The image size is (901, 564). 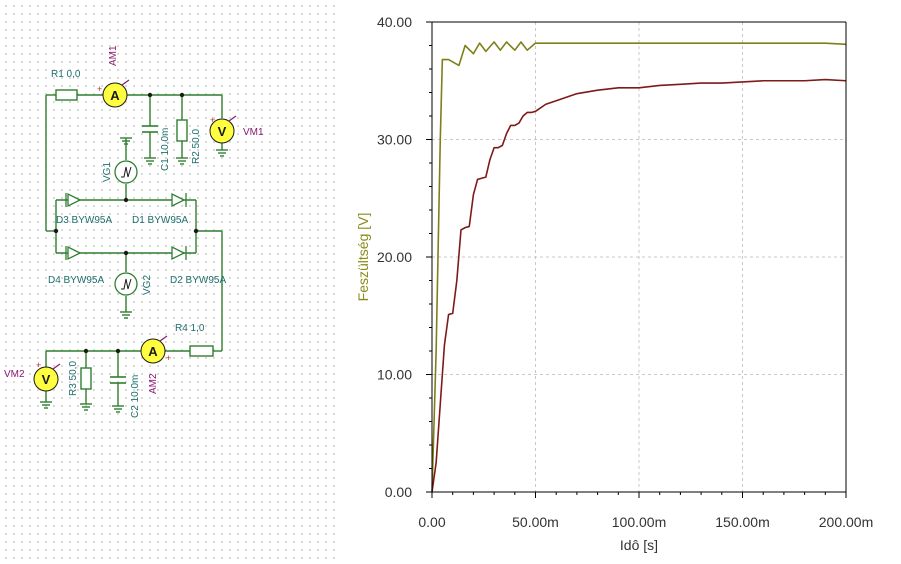 What do you see at coordinates (394, 257) in the screenshot?
I see `y-tick-label: 20.00` at bounding box center [394, 257].